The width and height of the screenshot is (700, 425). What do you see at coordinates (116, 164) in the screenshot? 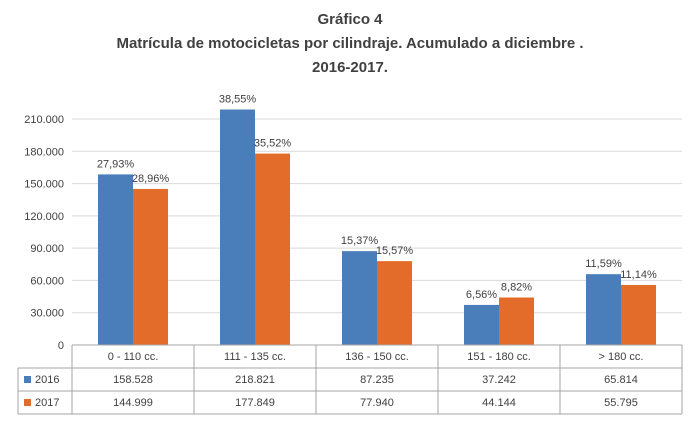
I see `data-label-2016: 27,93%` at bounding box center [116, 164].